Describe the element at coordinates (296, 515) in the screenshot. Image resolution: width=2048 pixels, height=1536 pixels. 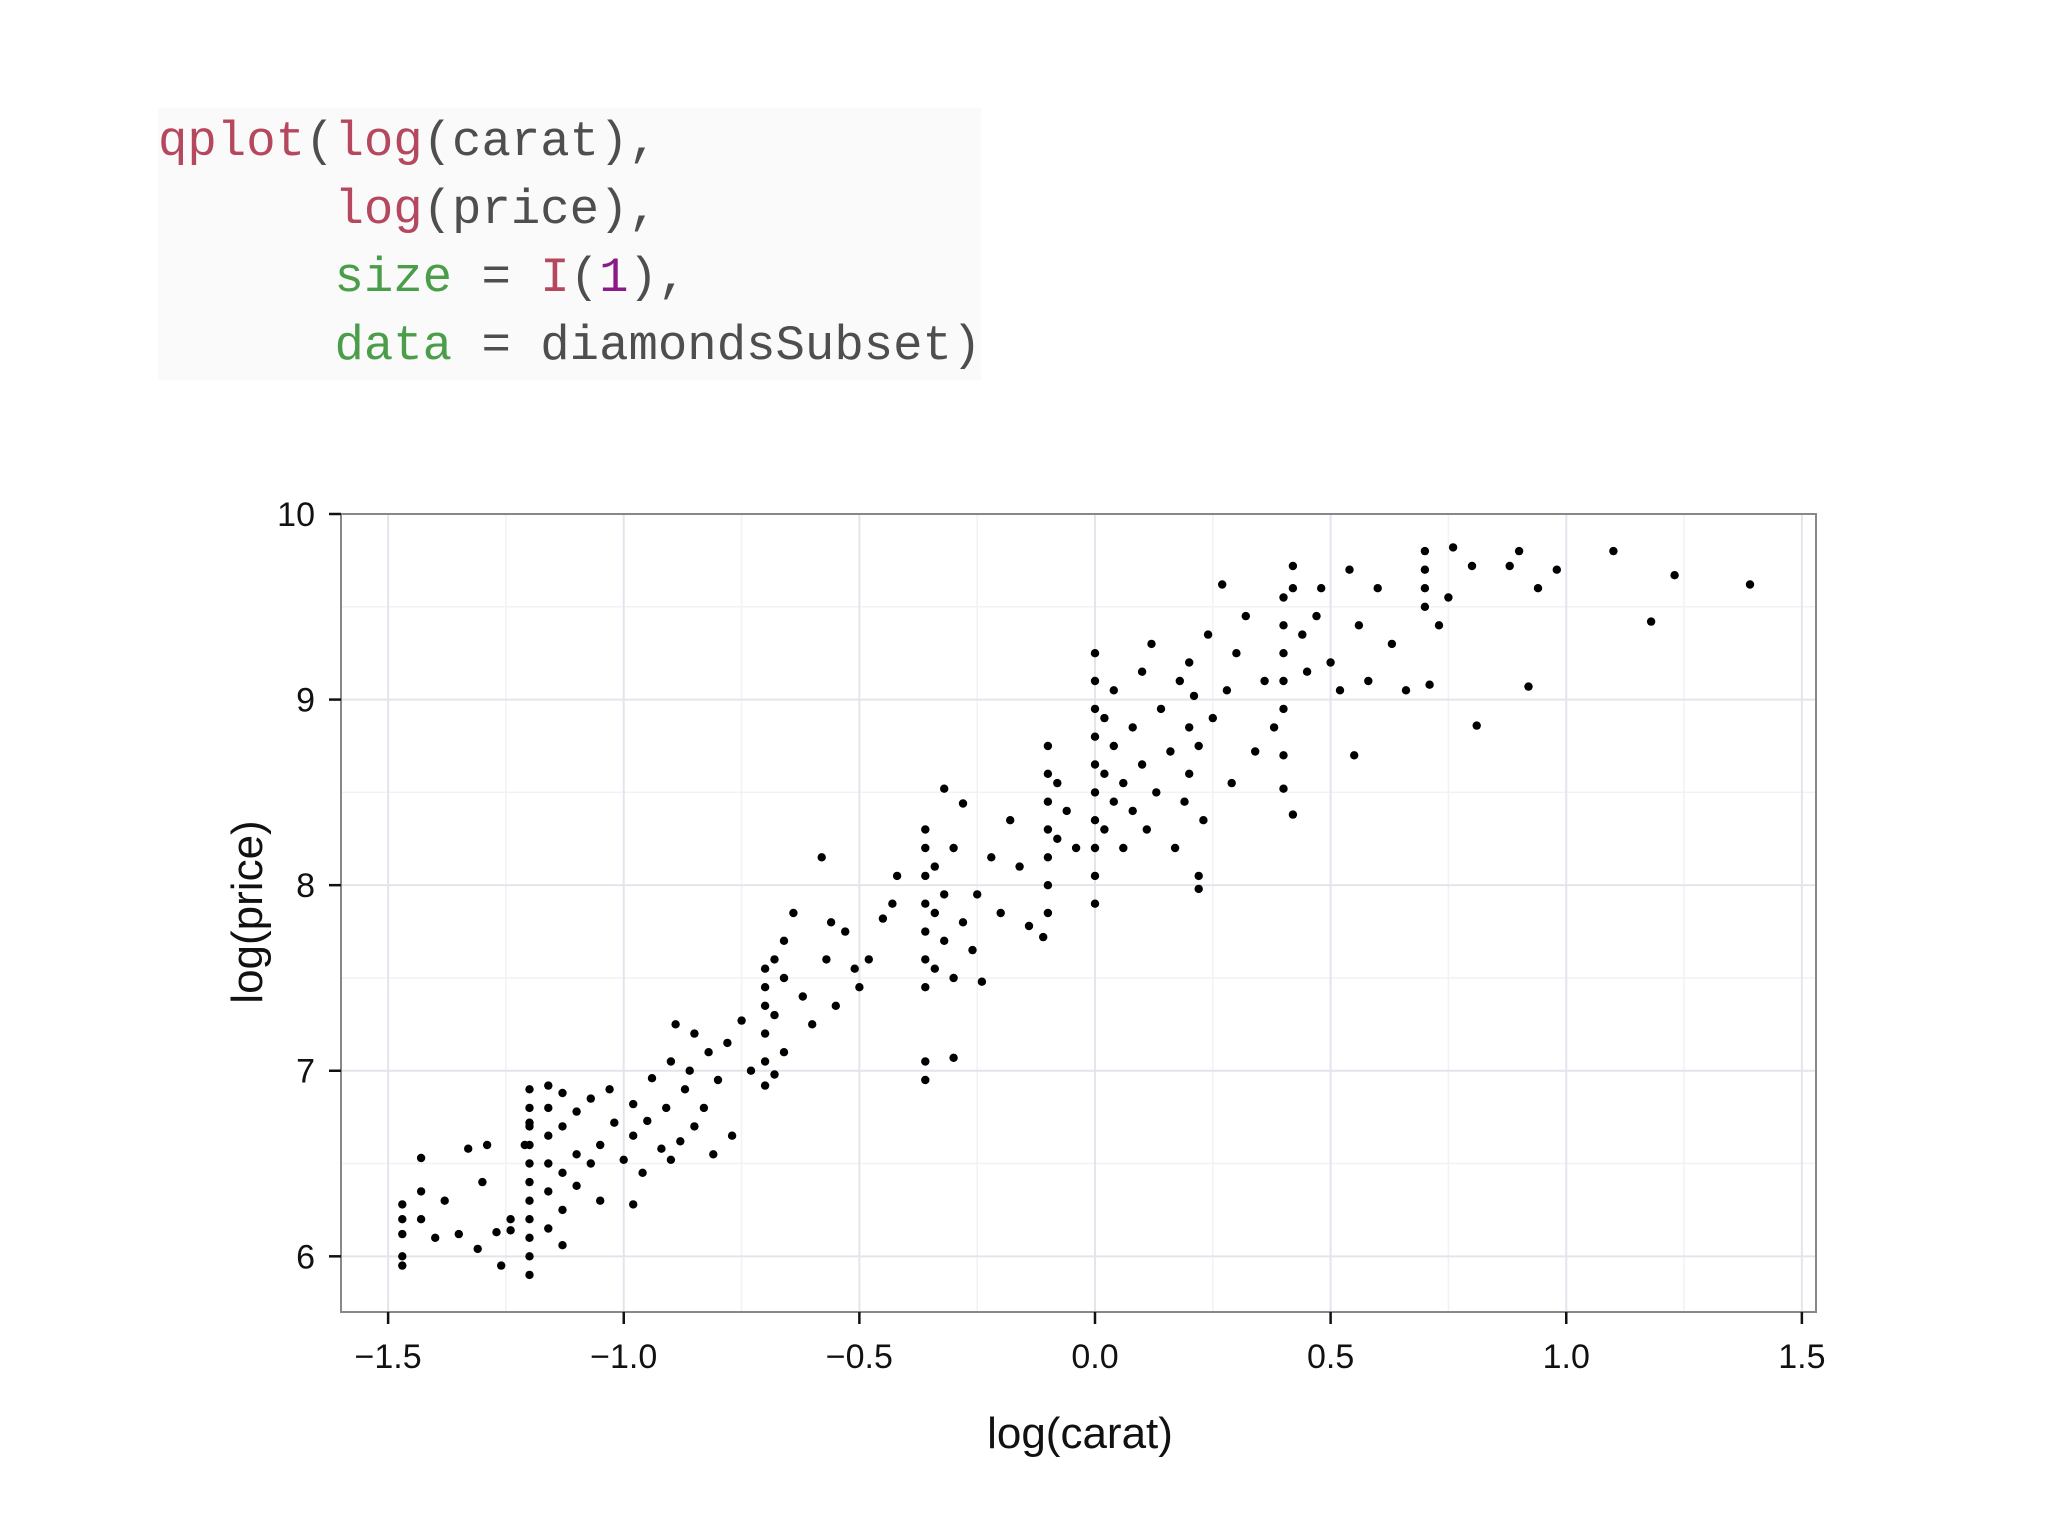
I see `y-tick-label: 10` at that location.